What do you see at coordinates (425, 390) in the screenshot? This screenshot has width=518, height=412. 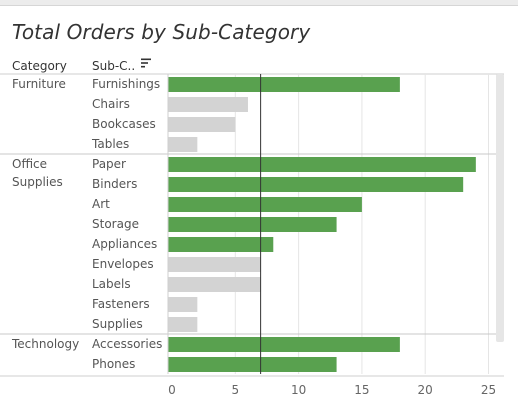 I see `x-tick-label: 20` at bounding box center [425, 390].